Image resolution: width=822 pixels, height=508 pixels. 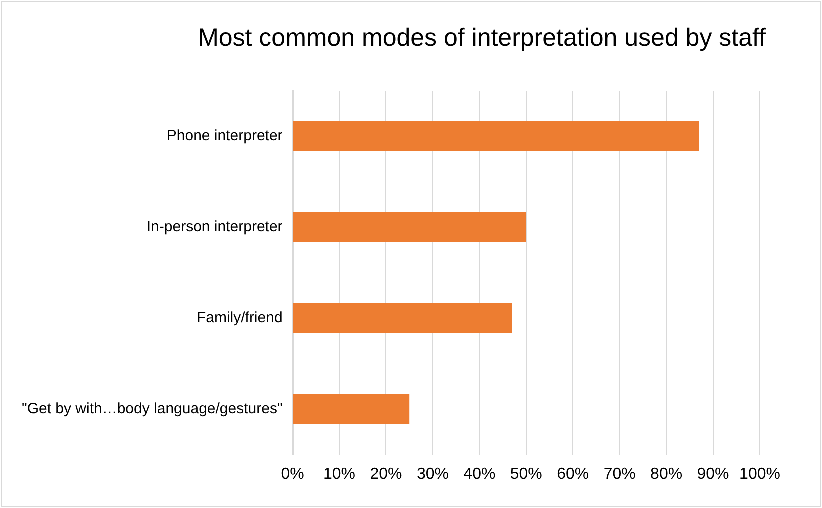 What do you see at coordinates (666, 474) in the screenshot?
I see `x-tick-label: 80%` at bounding box center [666, 474].